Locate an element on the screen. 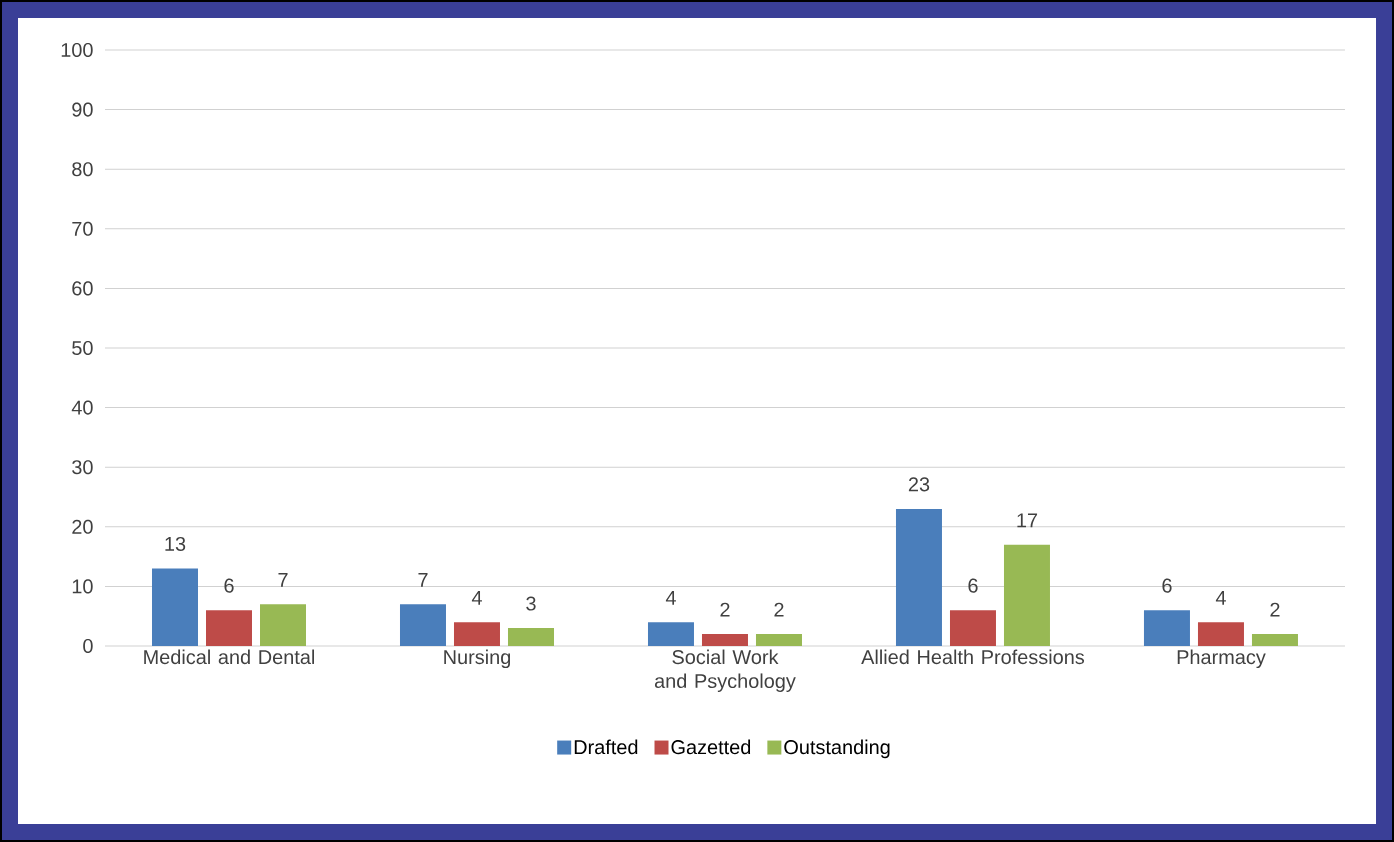  data-label: 23 is located at coordinates (919, 484).